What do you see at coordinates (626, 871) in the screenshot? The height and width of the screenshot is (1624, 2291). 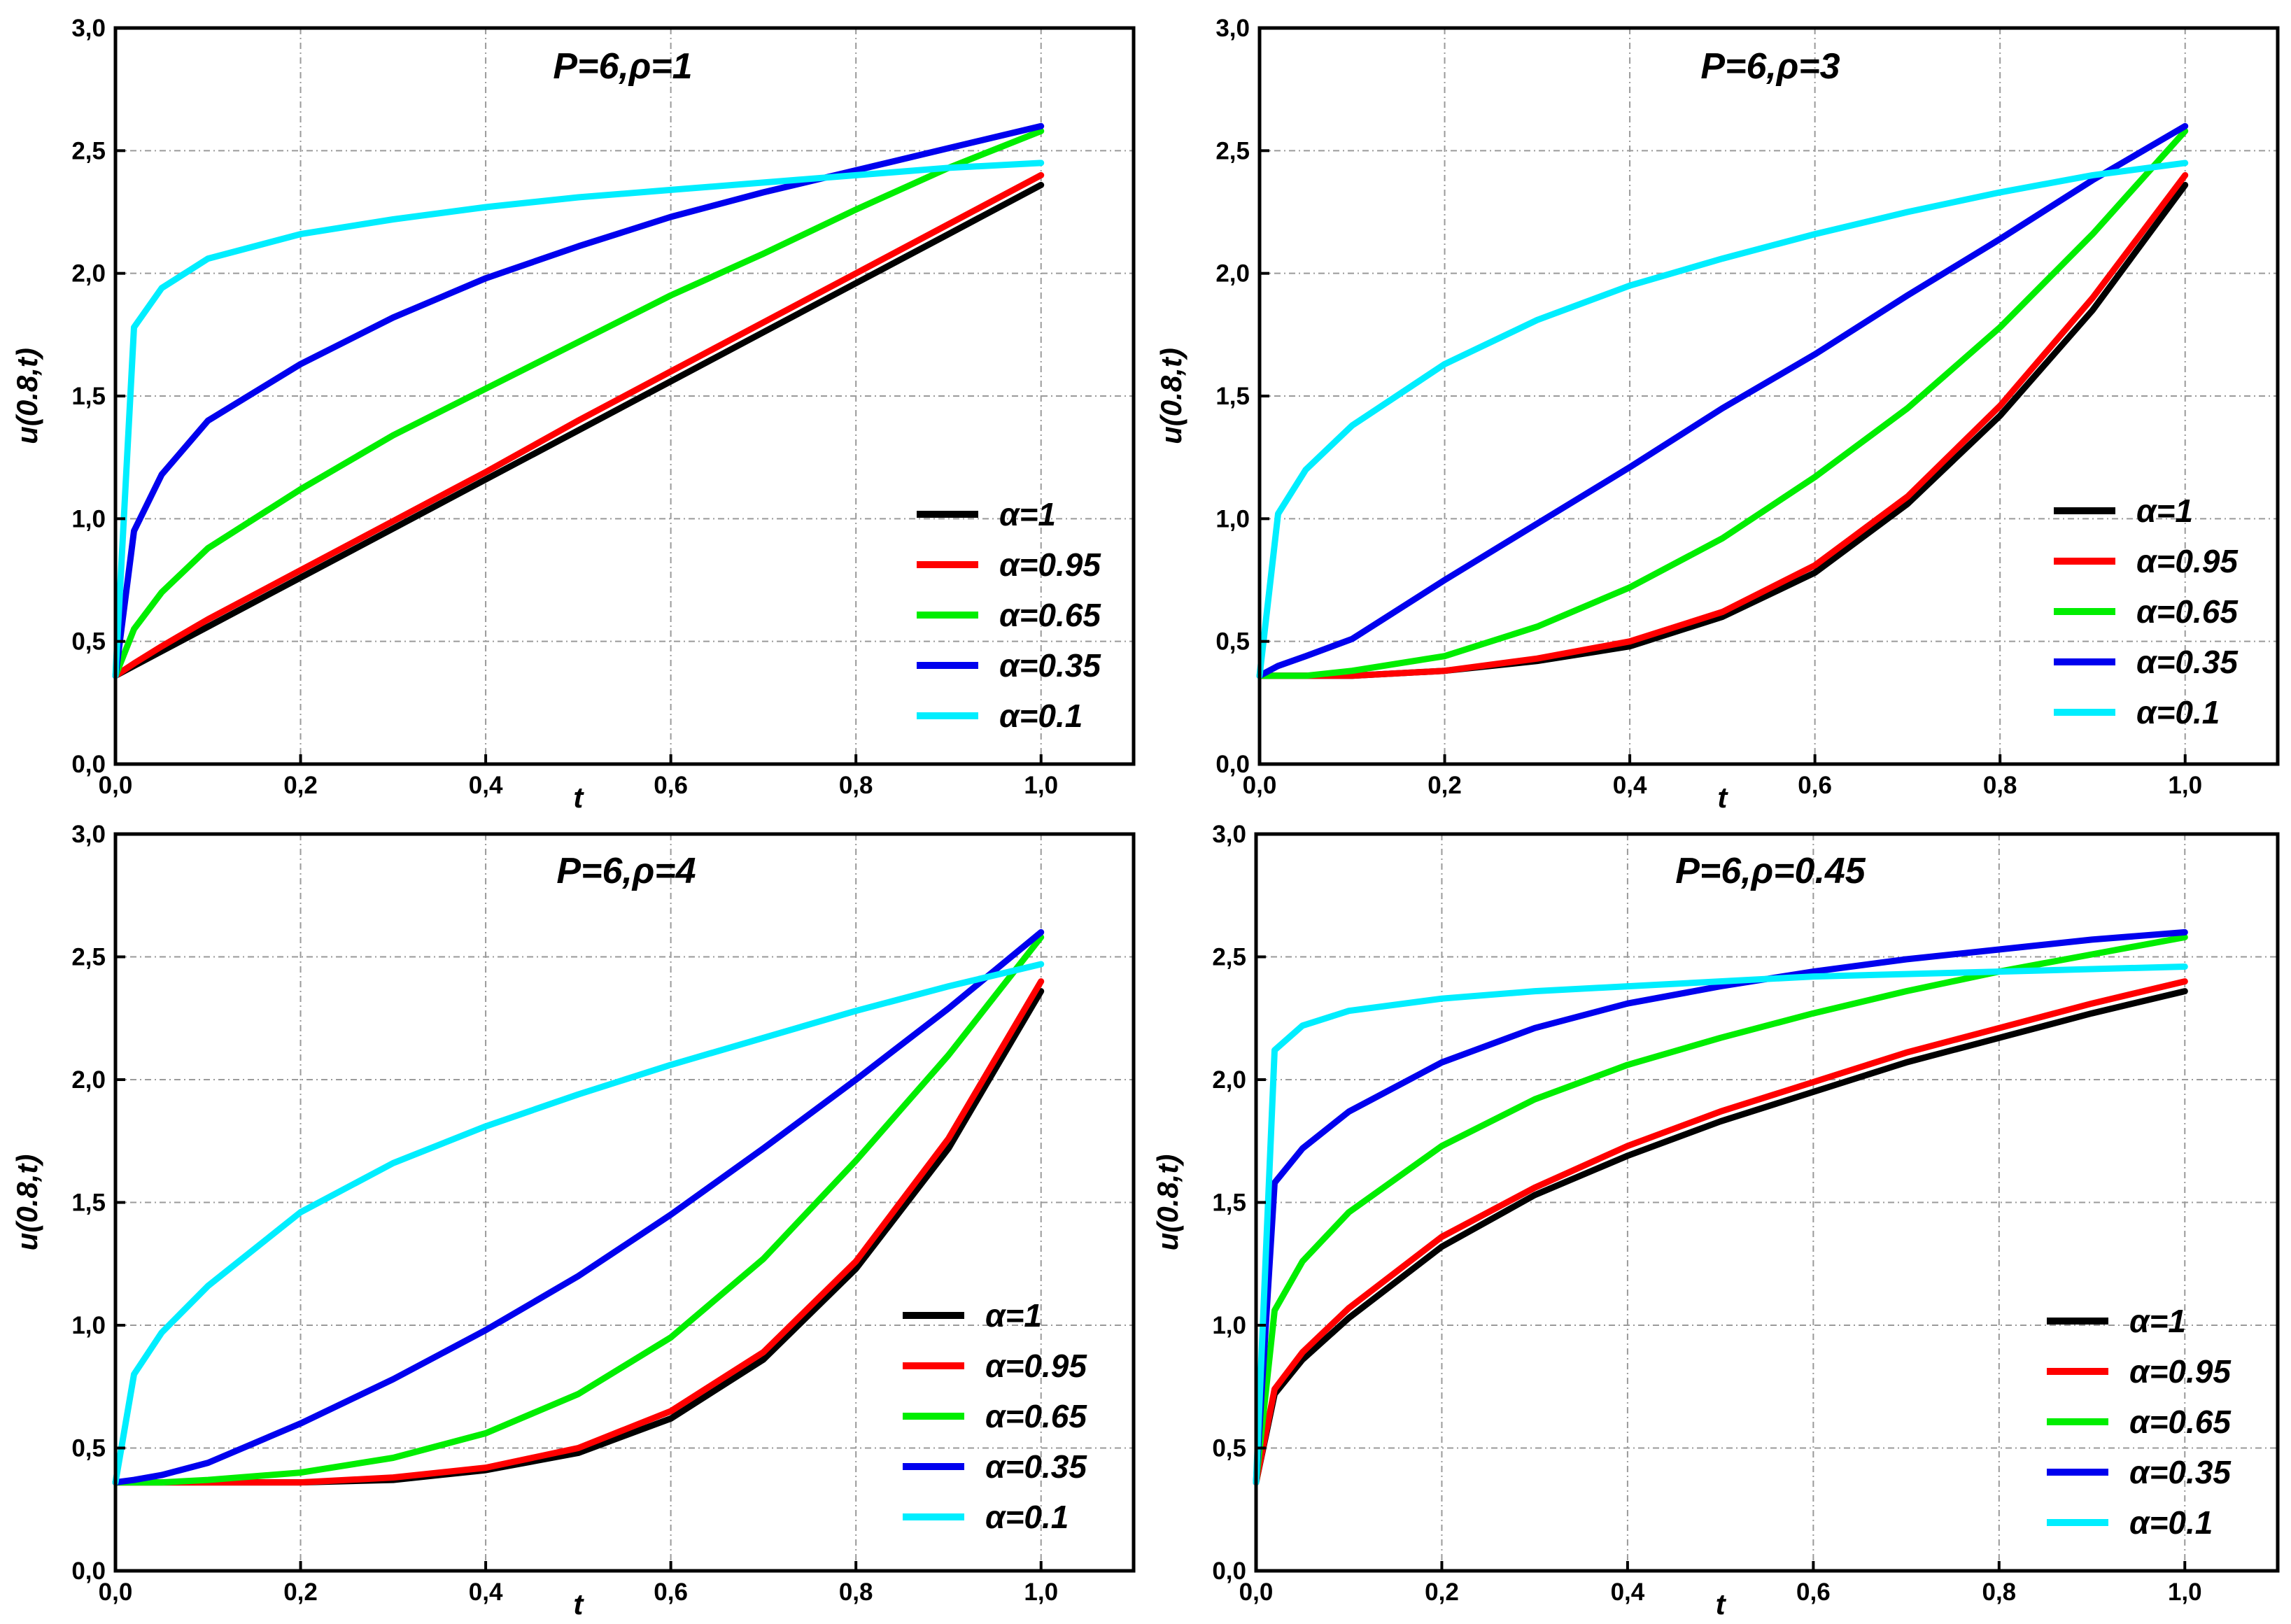 I see `panel-title: P=6,ρ=4` at bounding box center [626, 871].